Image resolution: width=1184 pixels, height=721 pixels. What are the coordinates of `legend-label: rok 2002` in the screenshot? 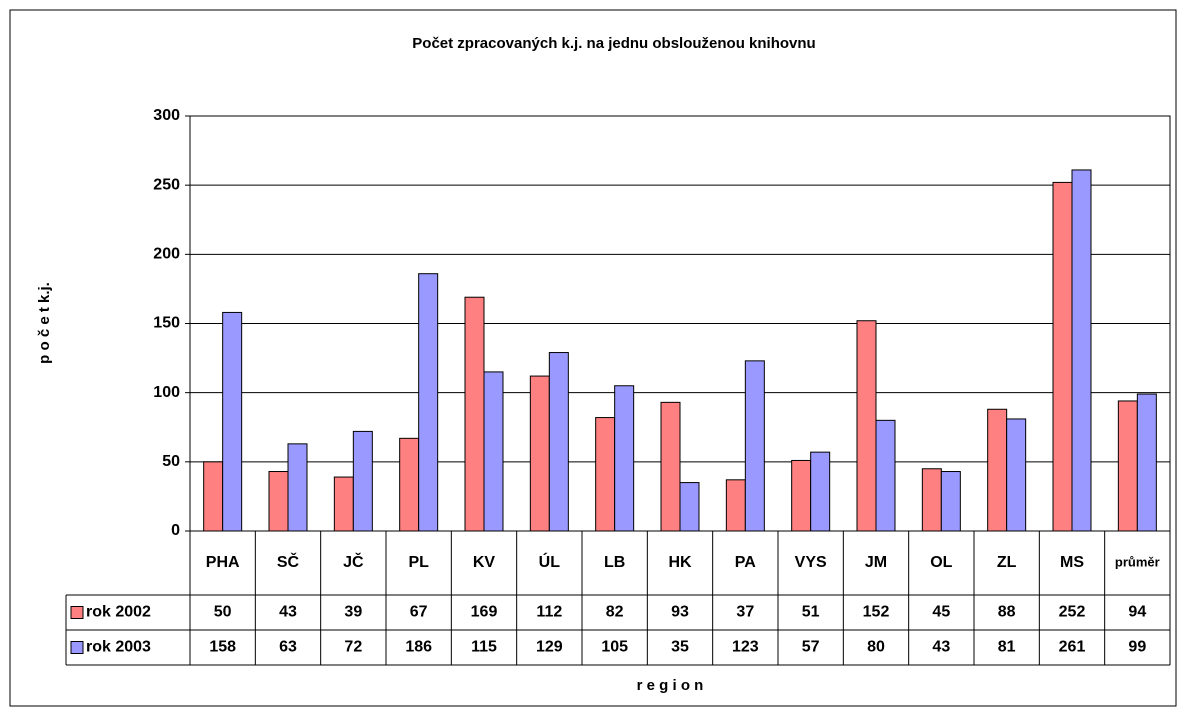 It's located at (118, 612).